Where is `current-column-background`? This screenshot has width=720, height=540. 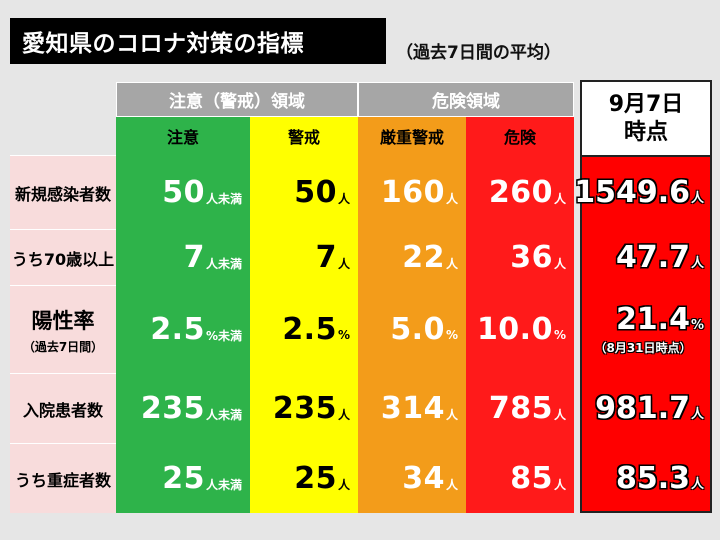
current-column-background is located at coordinates (646, 335).